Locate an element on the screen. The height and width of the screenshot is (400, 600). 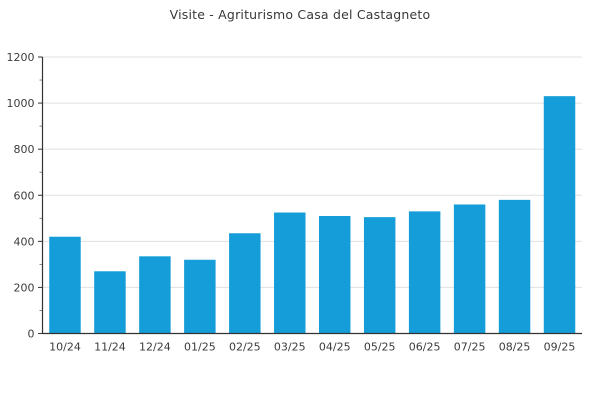
y-tick-label: 200 is located at coordinates (24, 287).